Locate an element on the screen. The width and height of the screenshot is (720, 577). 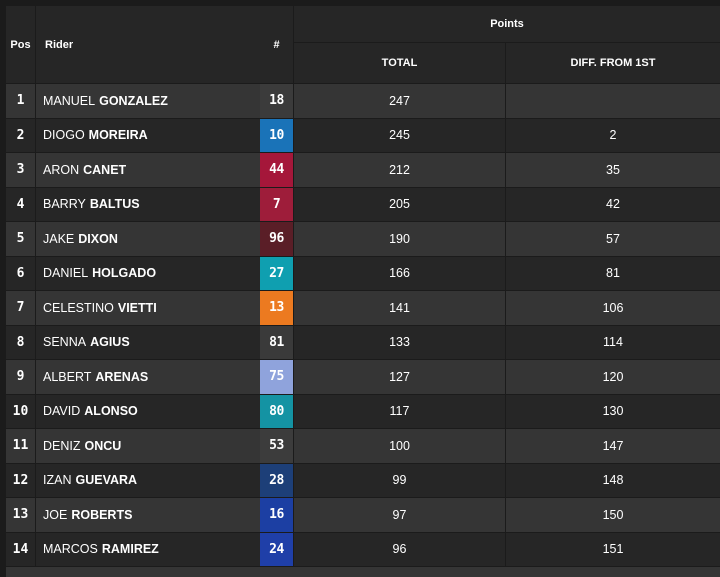
diff-from-first: 35 is located at coordinates (613, 170).